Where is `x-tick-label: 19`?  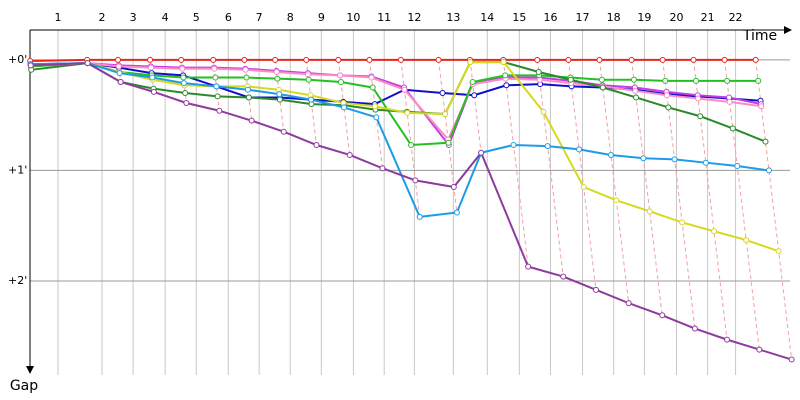 x-tick-label: 19 is located at coordinates (644, 17).